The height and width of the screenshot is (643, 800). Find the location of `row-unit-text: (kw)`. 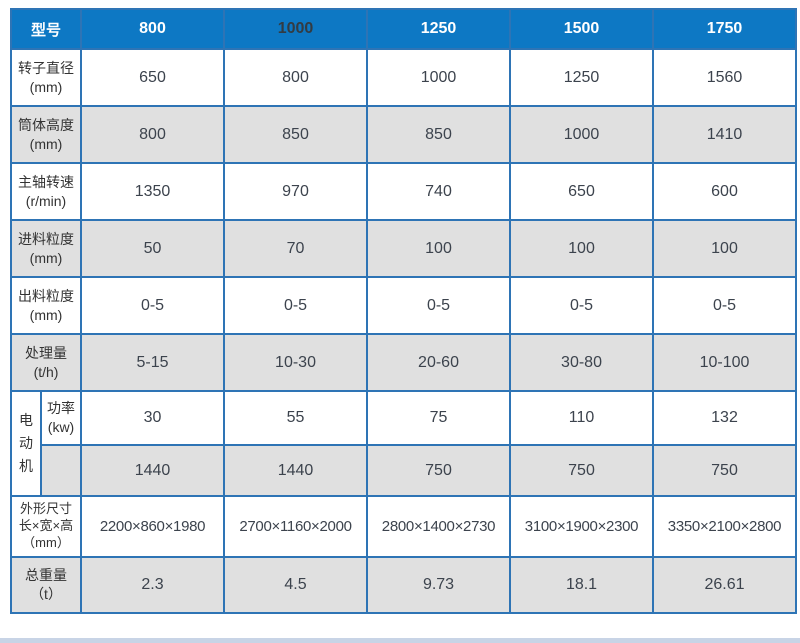

row-unit-text: (kw) is located at coordinates (61, 427).